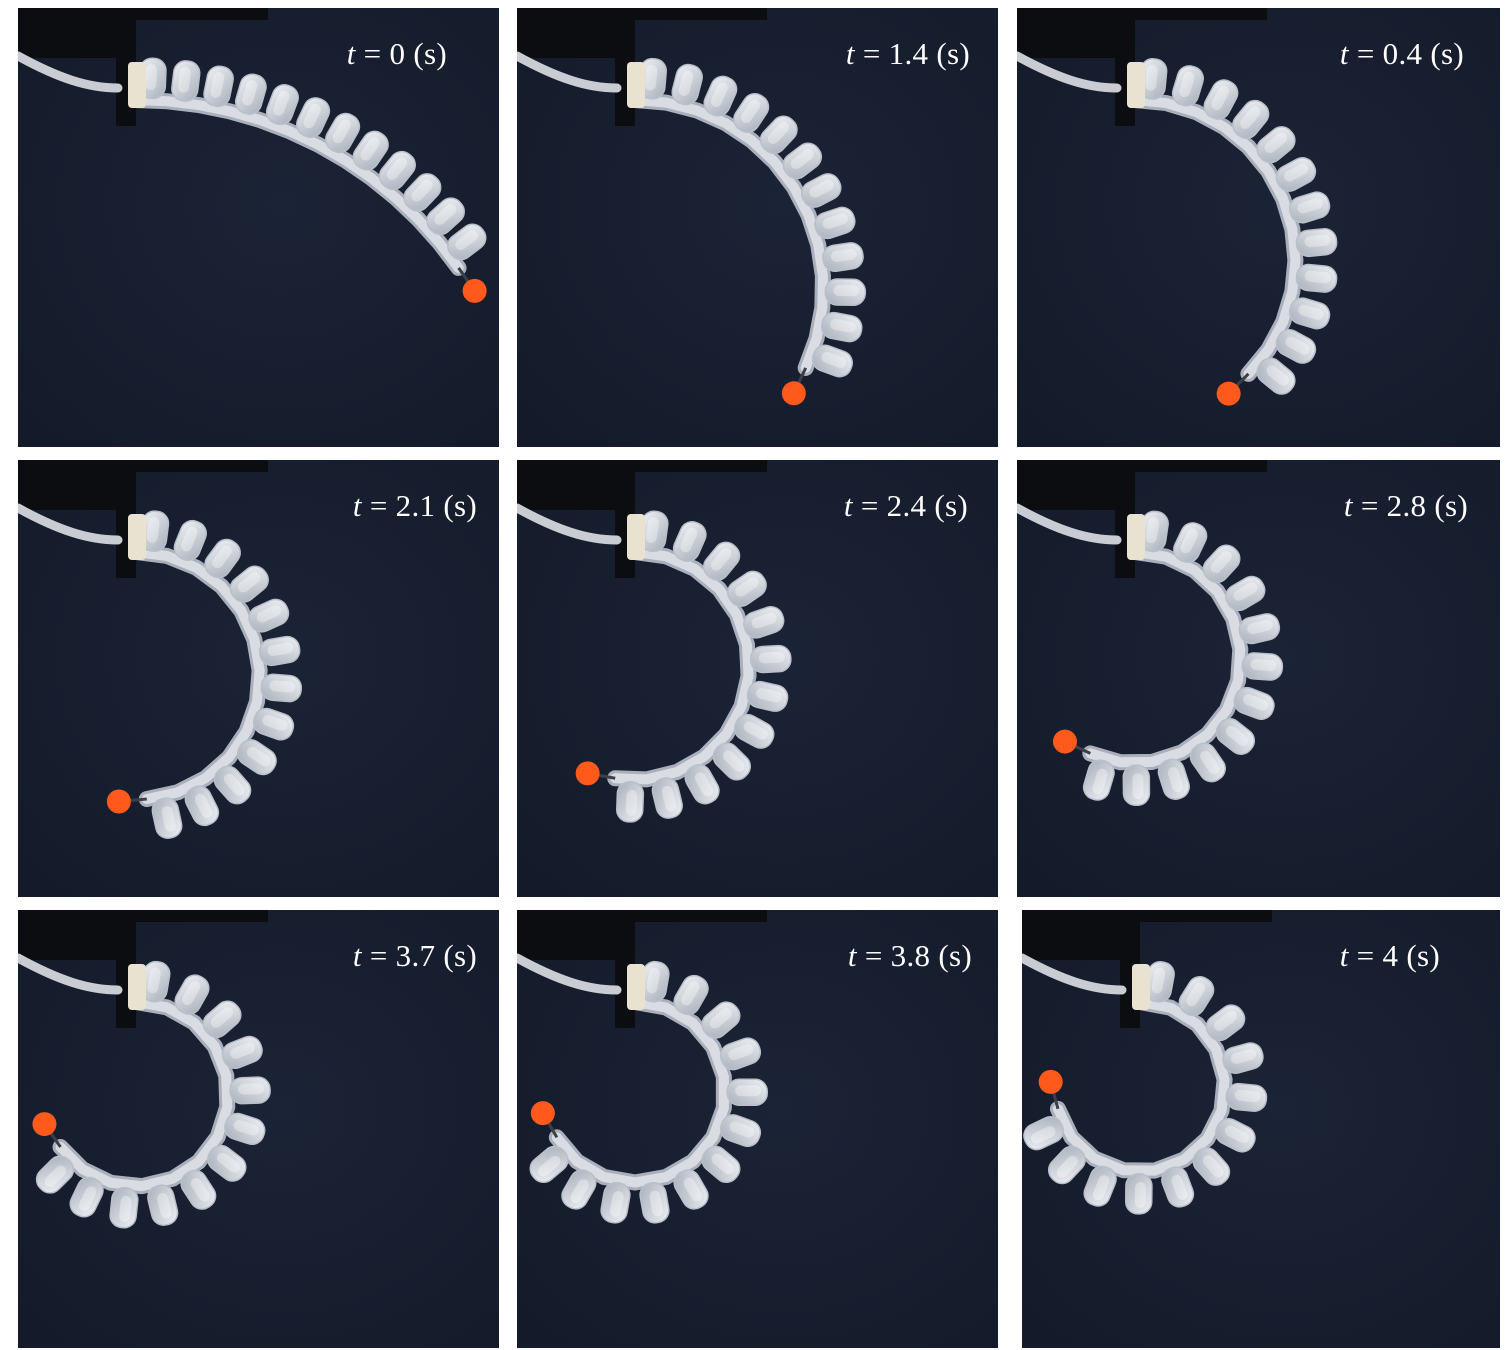 Image resolution: width=1505 pixels, height=1350 pixels. What do you see at coordinates (1258, 227) in the screenshot?
I see `frame-3: t = 0.4 (s)` at bounding box center [1258, 227].